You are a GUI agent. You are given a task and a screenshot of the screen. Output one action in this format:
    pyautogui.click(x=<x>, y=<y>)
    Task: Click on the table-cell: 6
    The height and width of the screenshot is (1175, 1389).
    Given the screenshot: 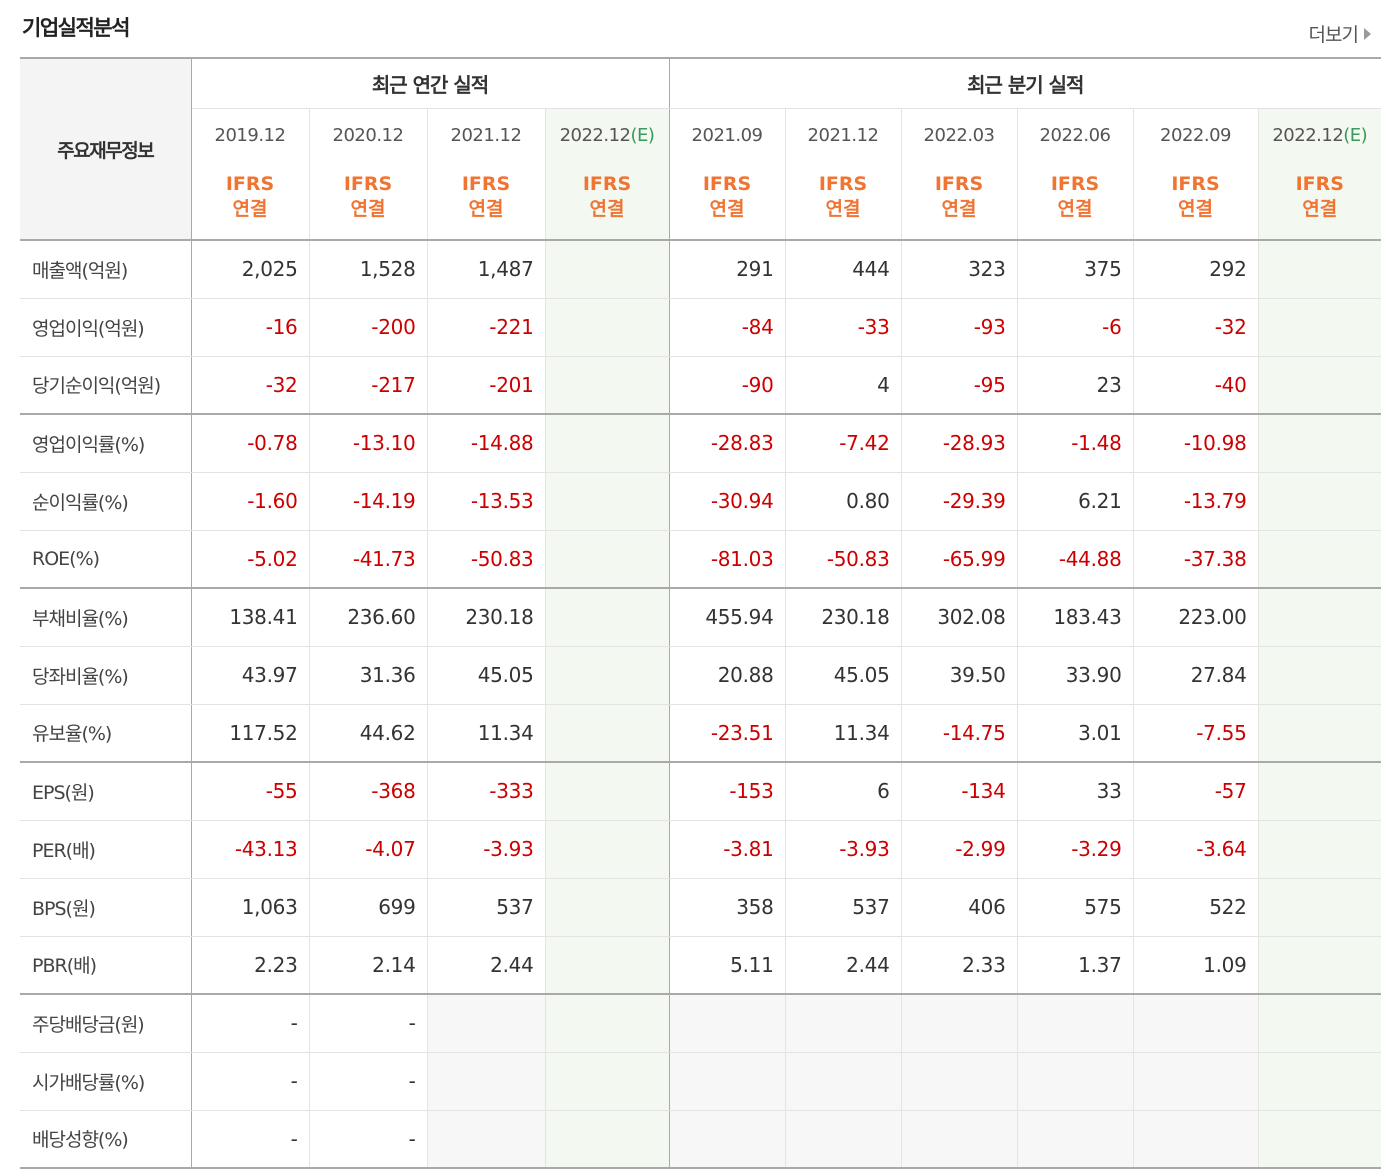 What is the action you would take?
    pyautogui.click(x=843, y=791)
    